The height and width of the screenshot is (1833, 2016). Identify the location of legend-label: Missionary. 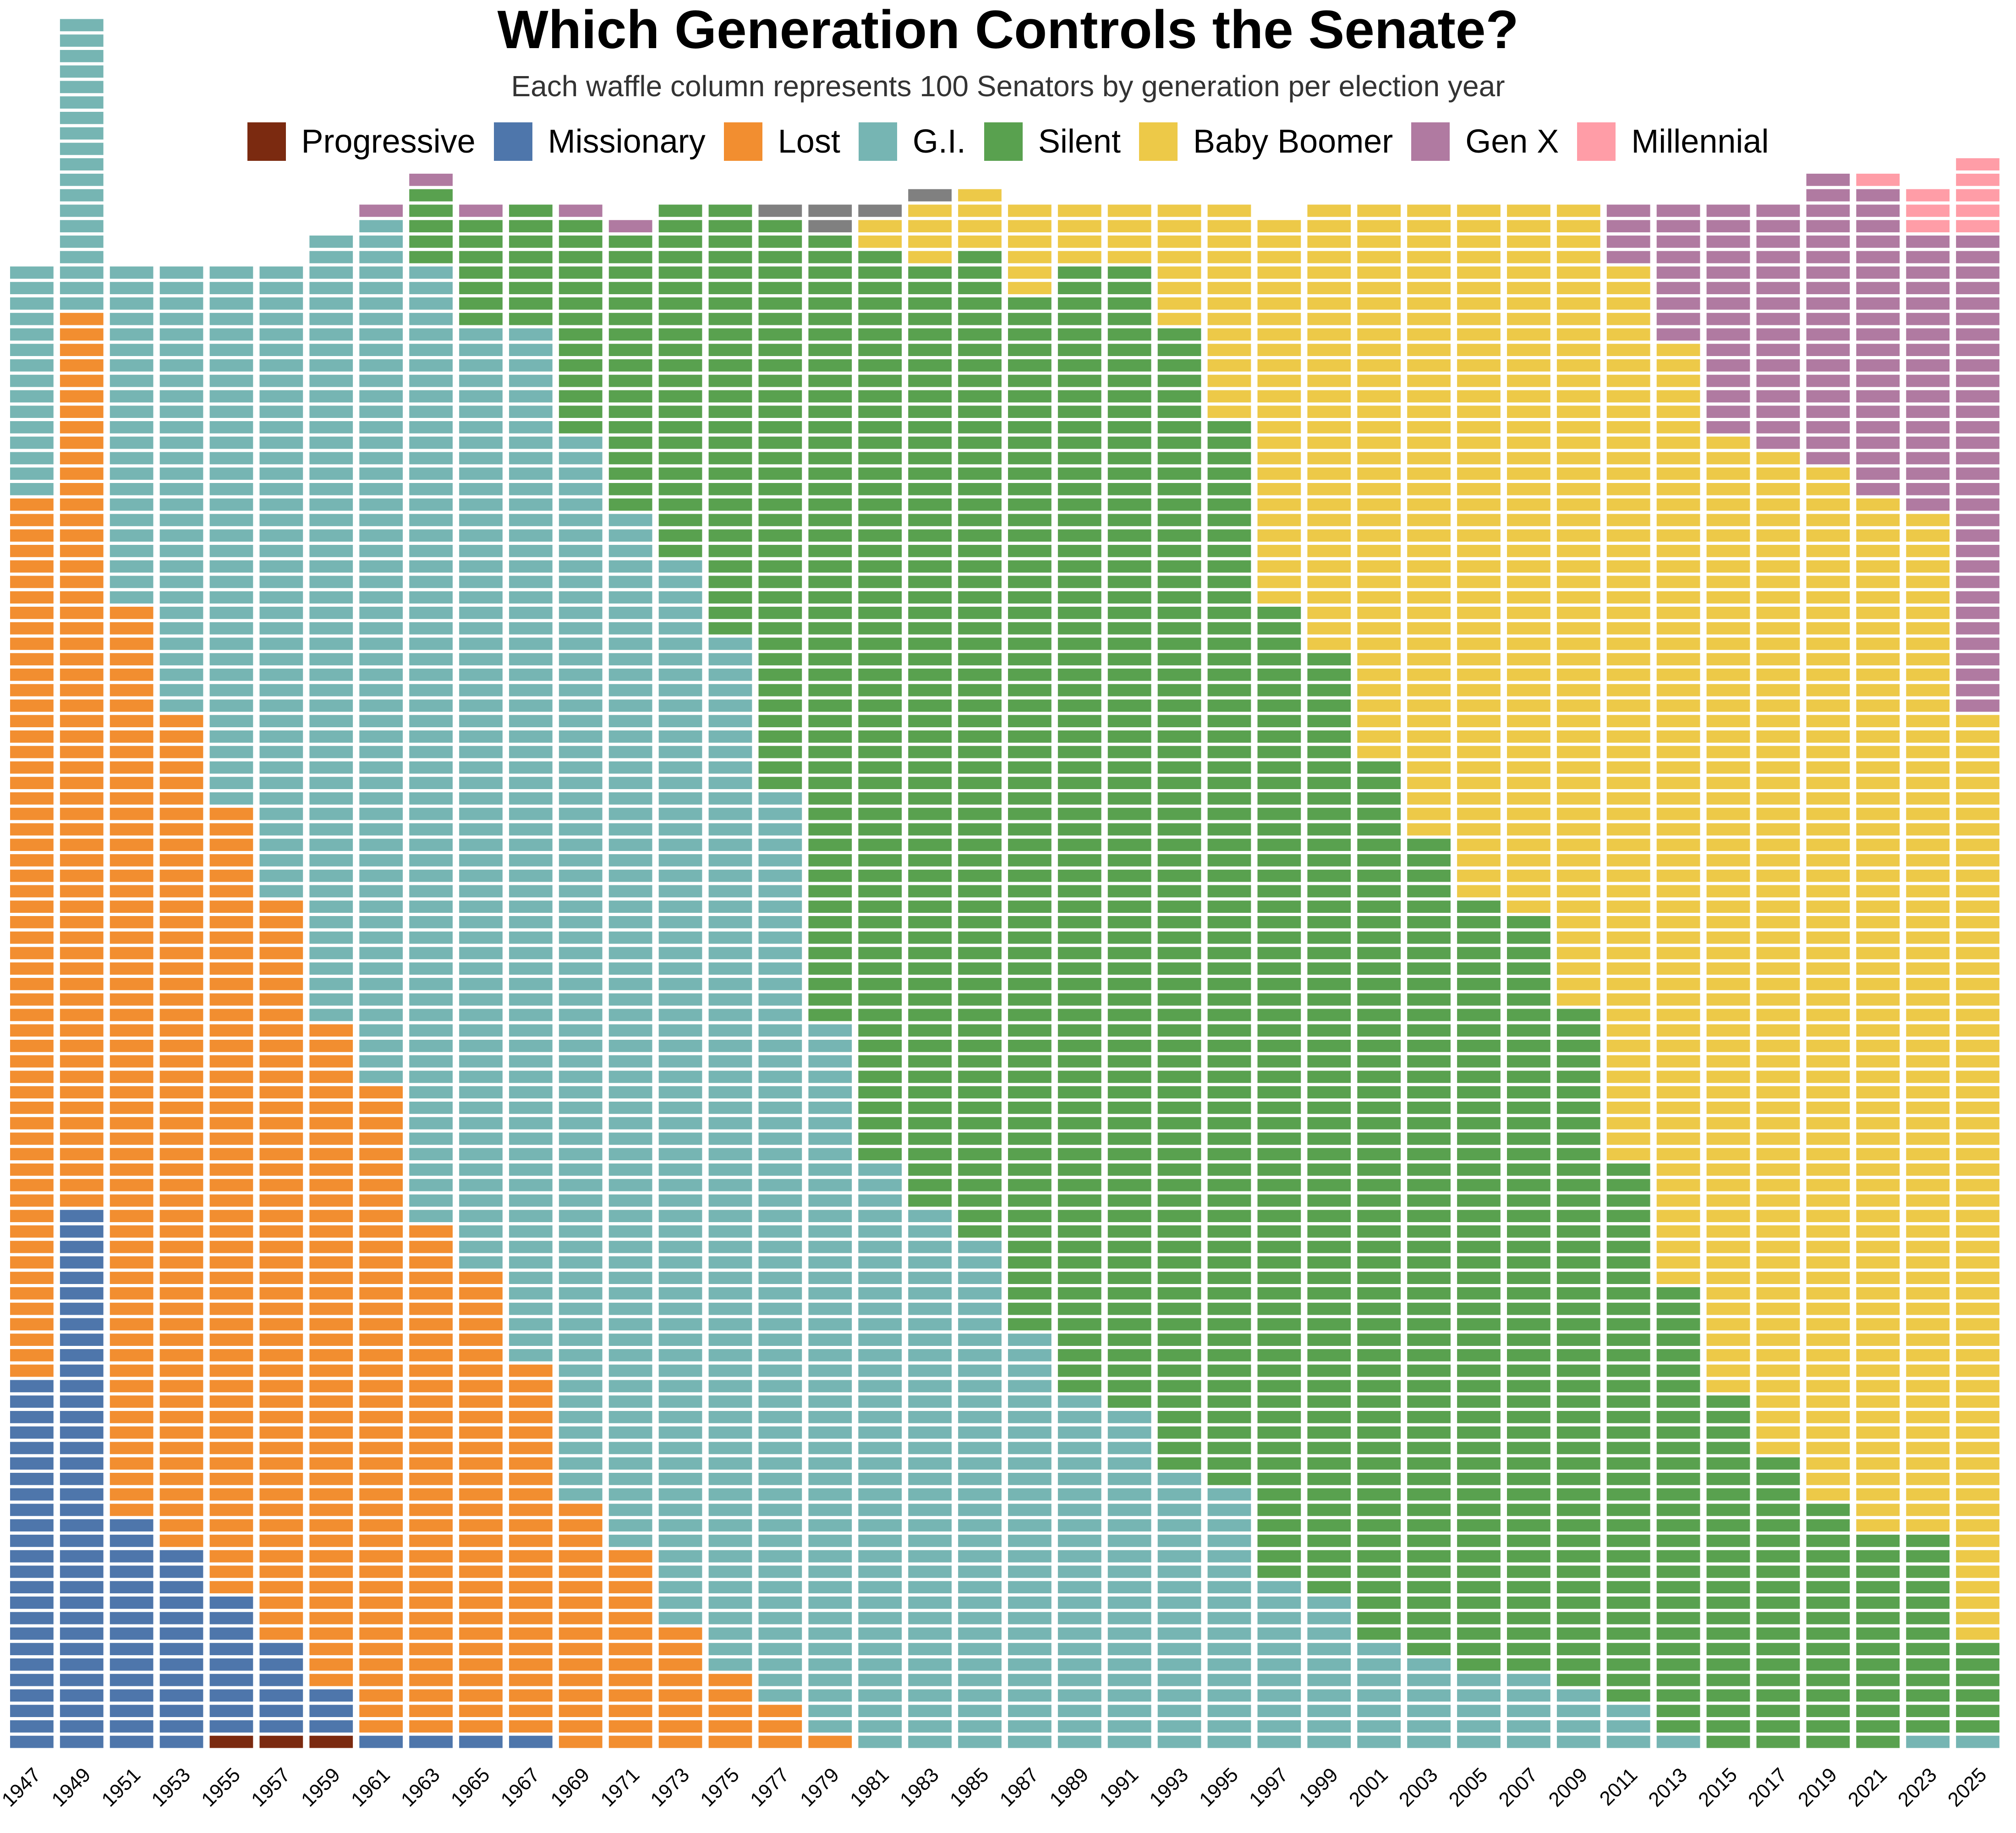
(627, 141).